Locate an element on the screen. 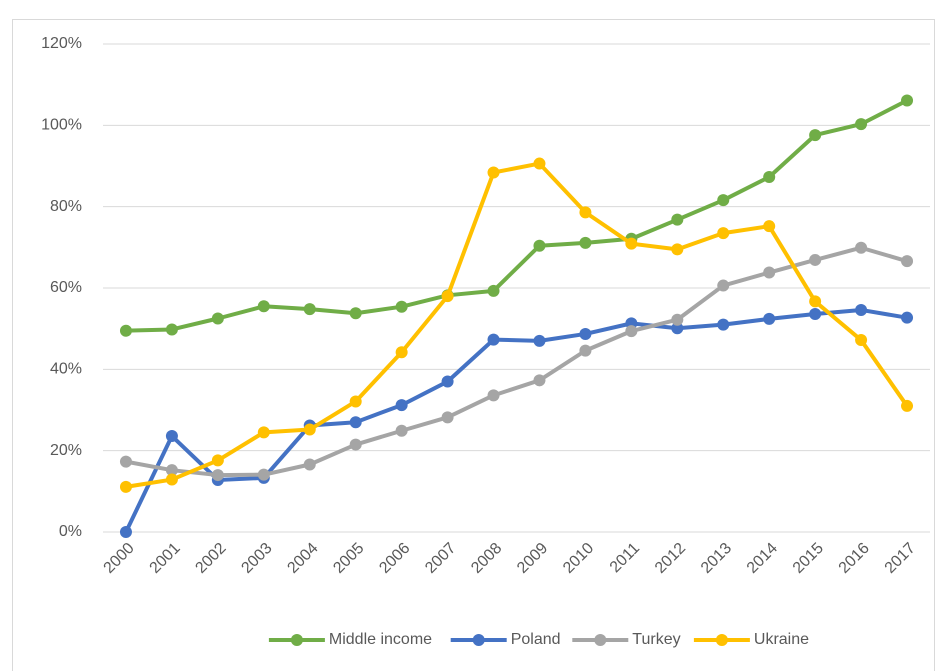 This screenshot has height=671, width=945. y-tick-label: 60% is located at coordinates (66, 287).